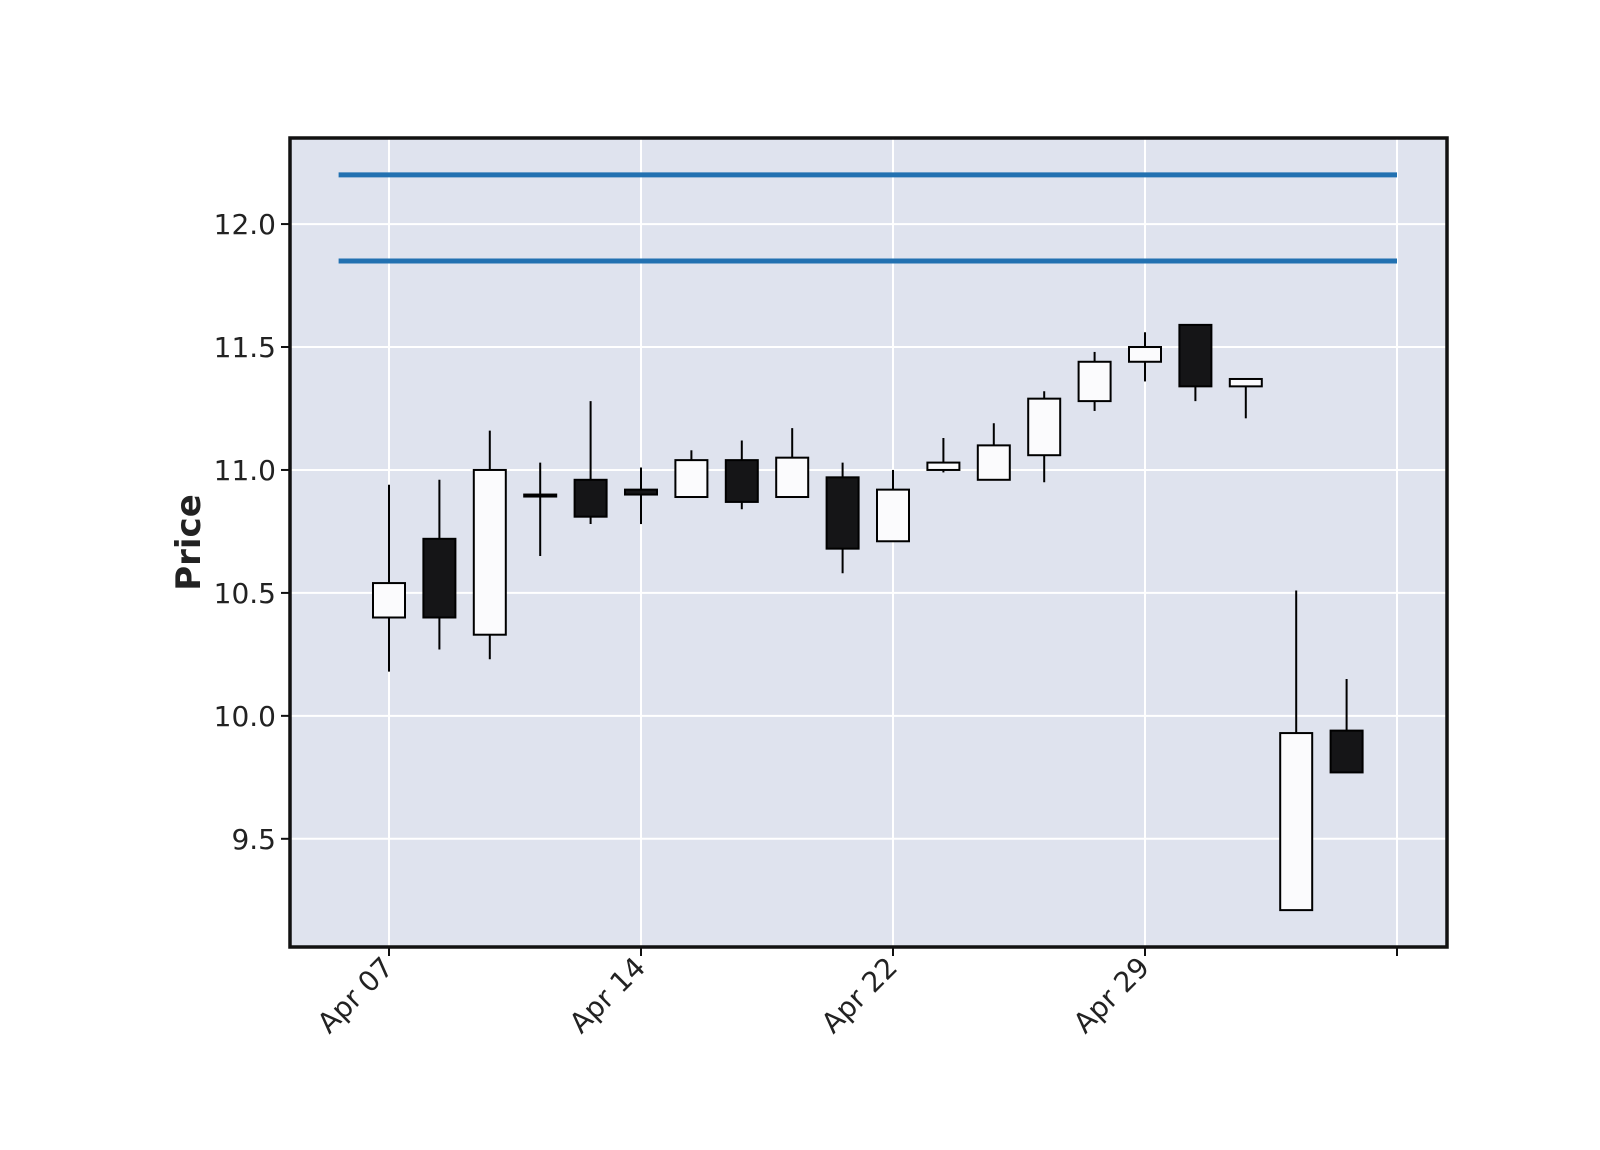 The height and width of the screenshot is (1150, 1600). What do you see at coordinates (1111, 995) in the screenshot?
I see `x-tick-label: Apr 29` at bounding box center [1111, 995].